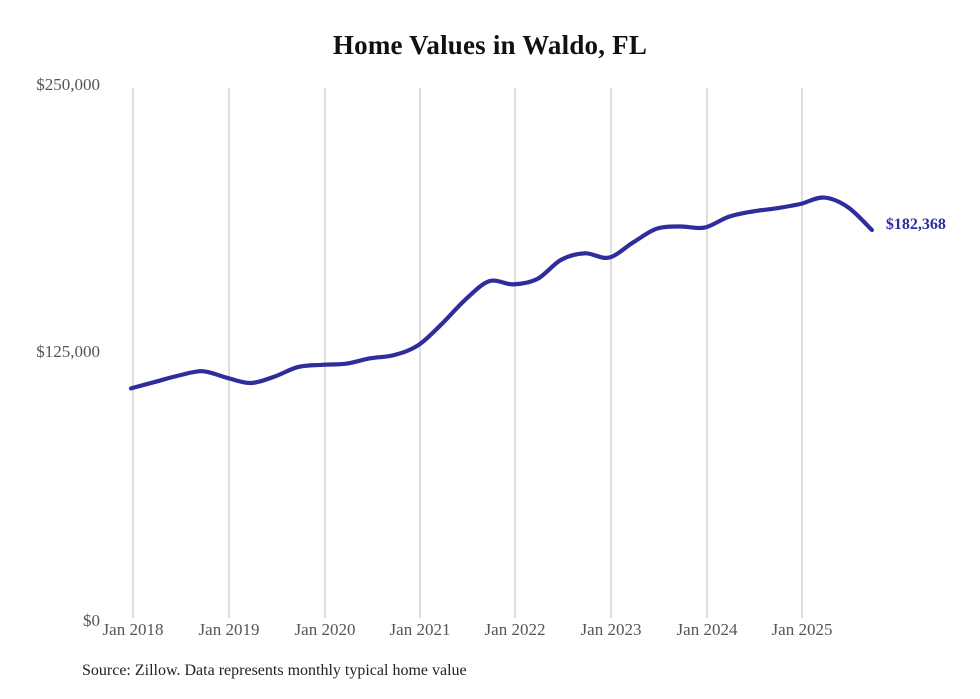 Image resolution: width=980 pixels, height=699 pixels. Describe the element at coordinates (420, 629) in the screenshot. I see `x-axis-tick-jan-2021: Jan 2021` at that location.